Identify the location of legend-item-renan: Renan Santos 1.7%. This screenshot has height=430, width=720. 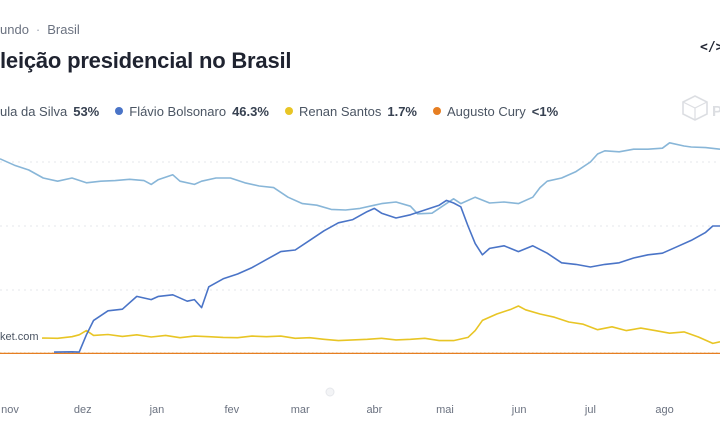
(350, 111).